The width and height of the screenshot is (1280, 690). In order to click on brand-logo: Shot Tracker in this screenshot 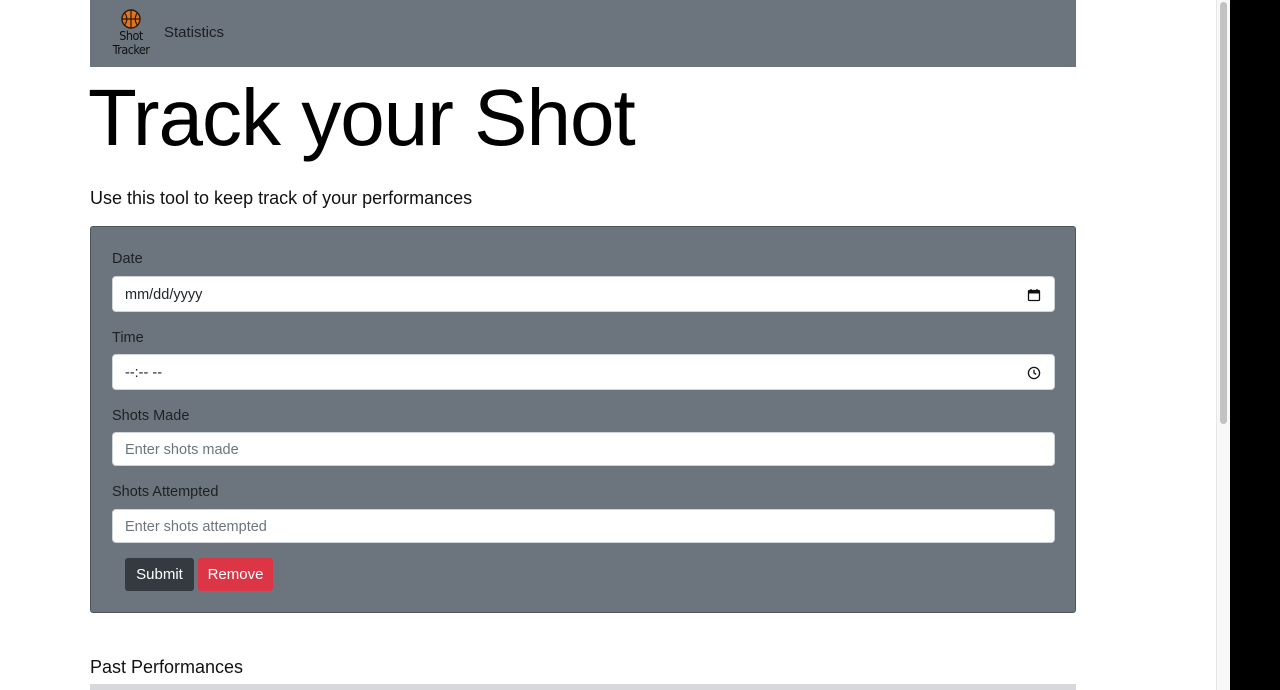, I will do `click(131, 34)`.